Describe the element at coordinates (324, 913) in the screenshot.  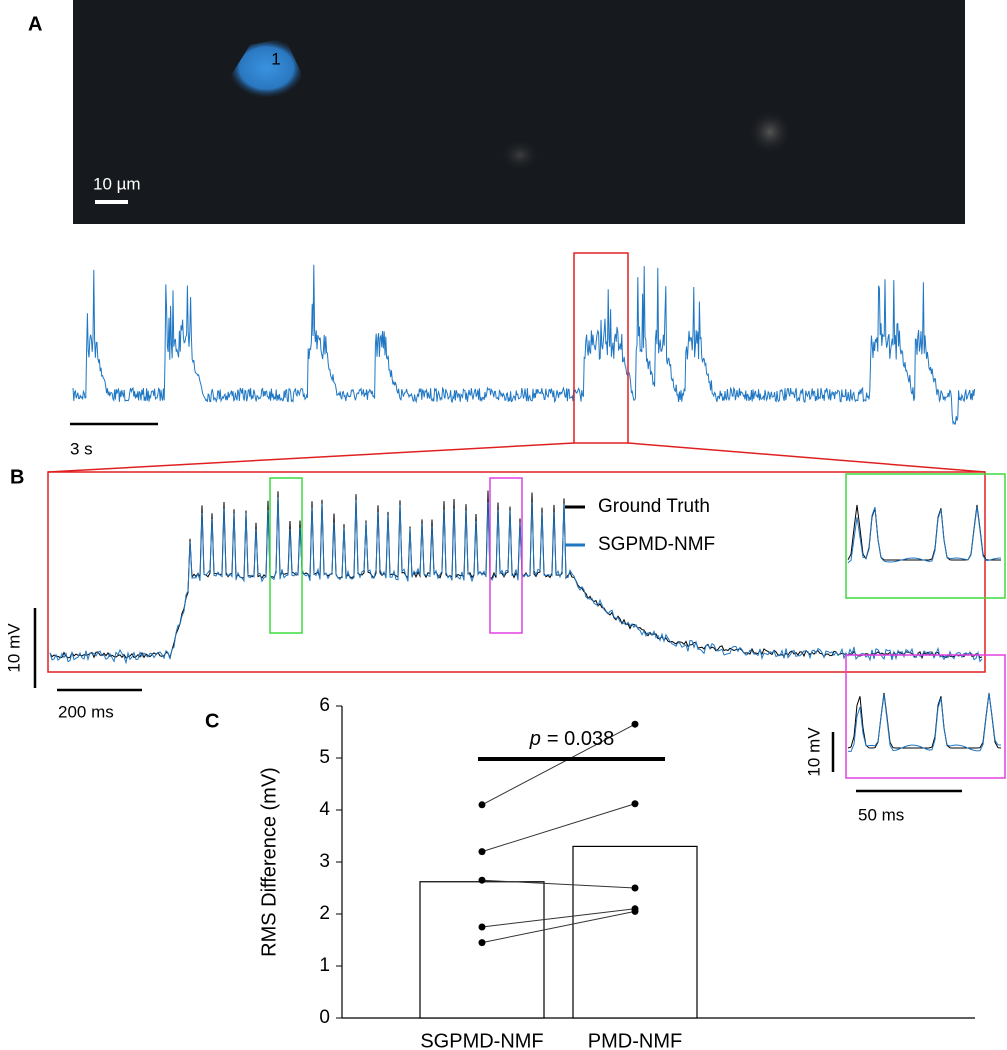
I see `y-tick-label: 2` at that location.